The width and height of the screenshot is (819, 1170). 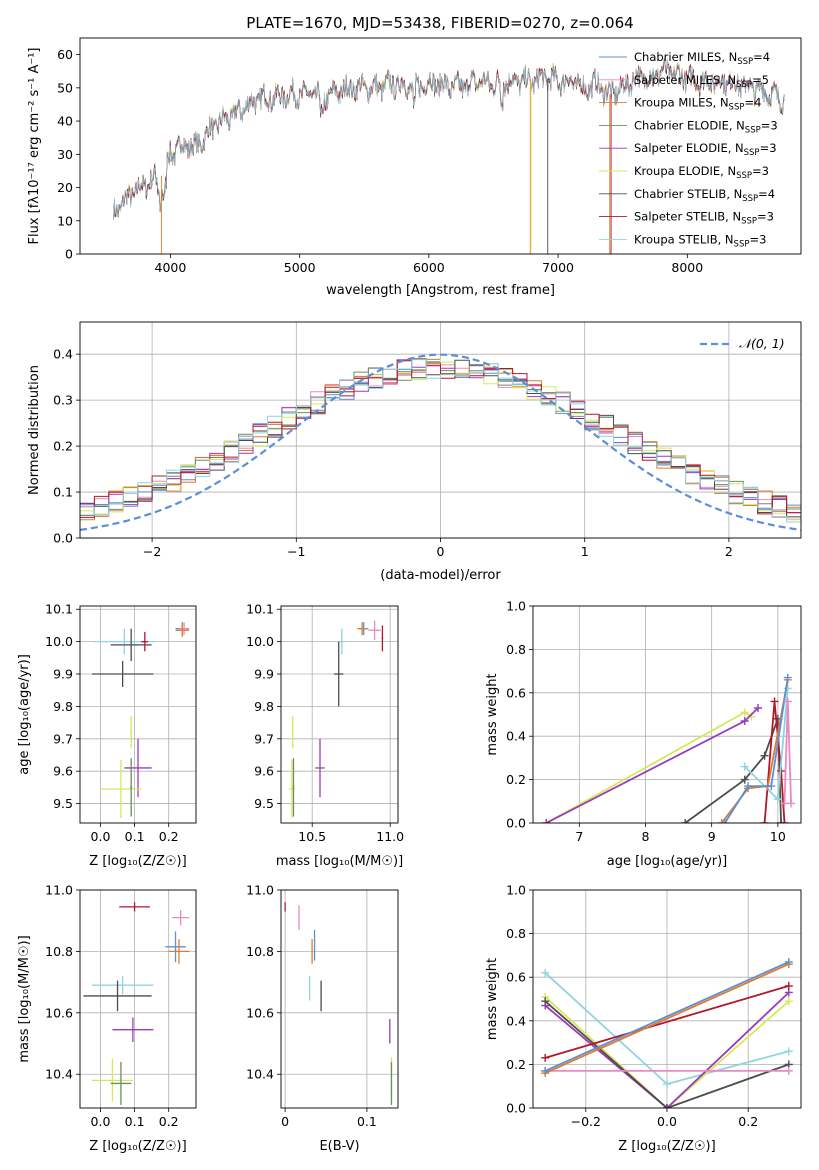 I want to click on x-axis-label: E(B-V), so click(x=339, y=1146).